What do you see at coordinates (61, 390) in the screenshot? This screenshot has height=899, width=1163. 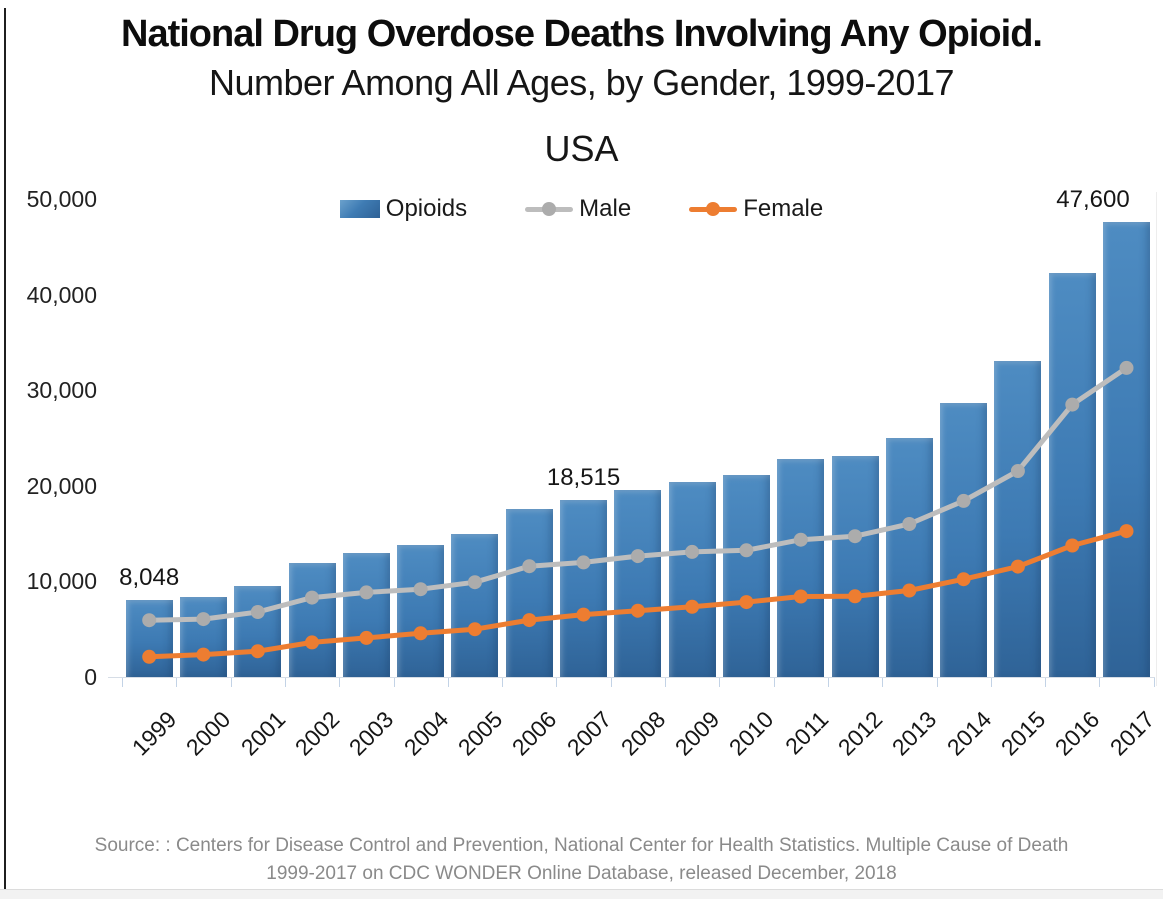 I see `y-axis-tick-label: 30,000` at bounding box center [61, 390].